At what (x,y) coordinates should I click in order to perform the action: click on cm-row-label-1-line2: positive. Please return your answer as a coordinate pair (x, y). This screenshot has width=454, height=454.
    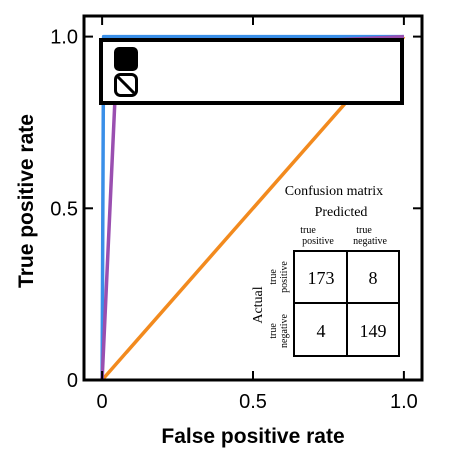
    Looking at the image, I should click on (284, 277).